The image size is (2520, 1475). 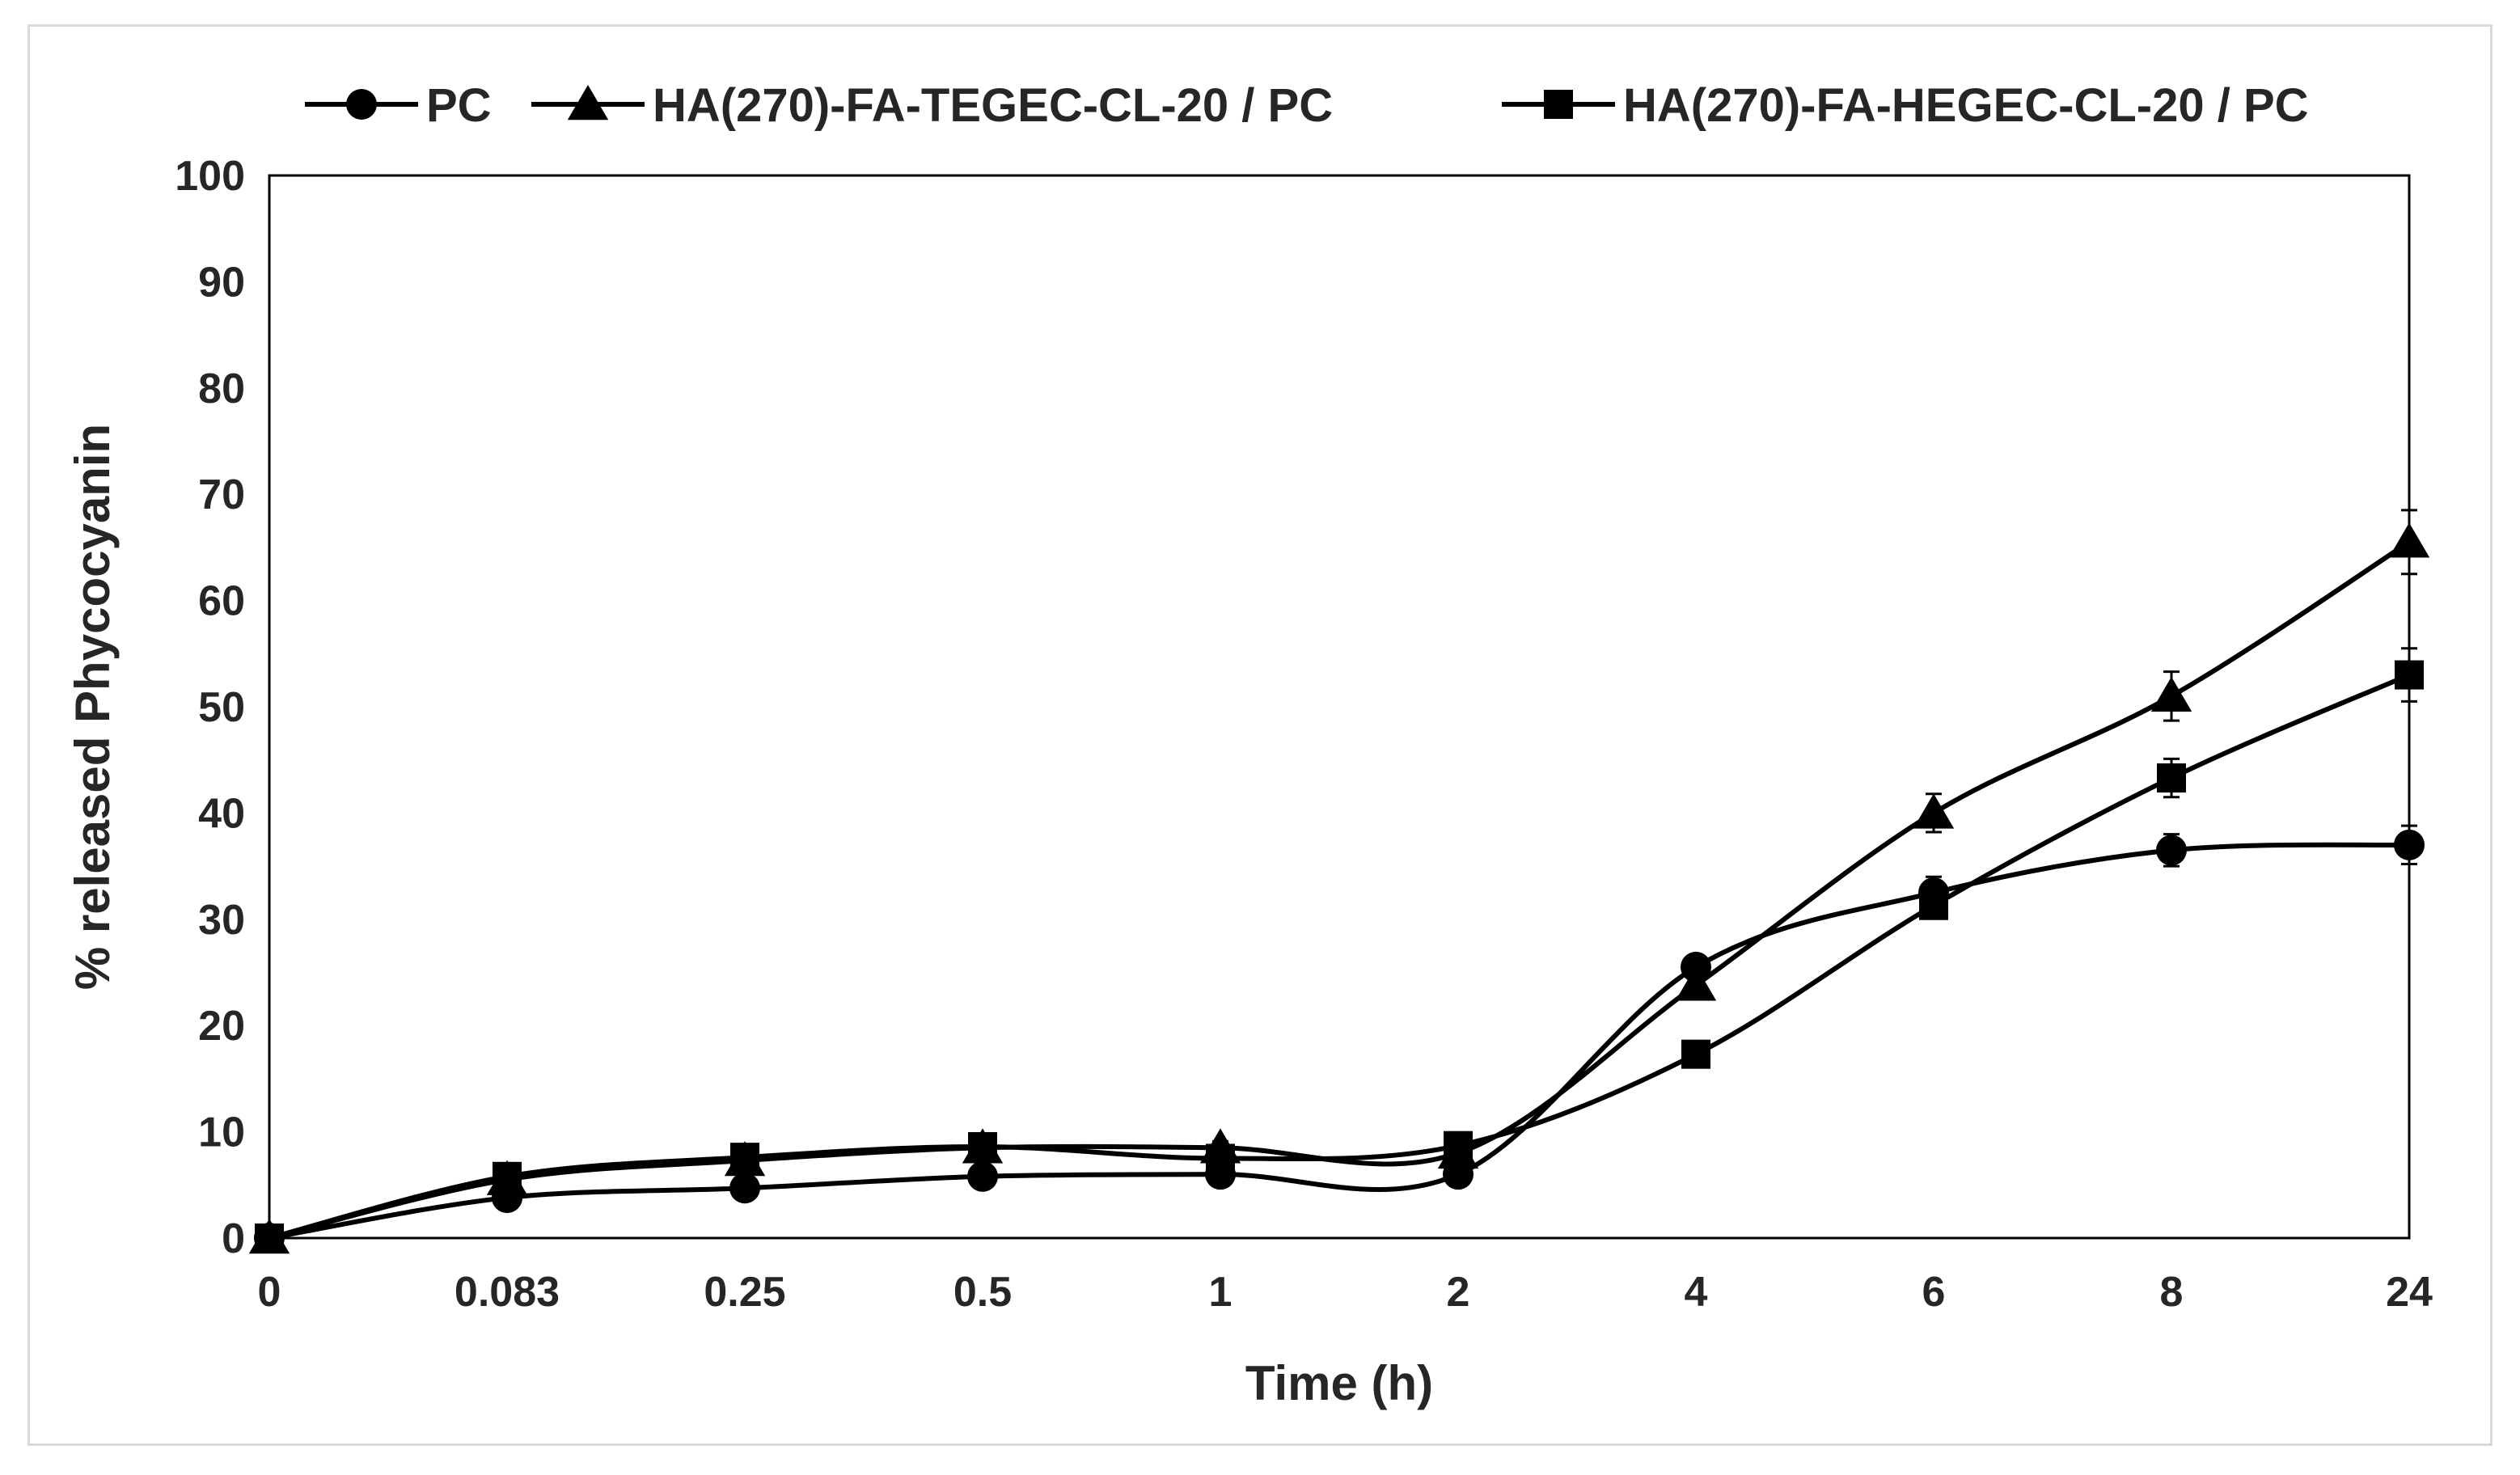 I want to click on legend-marker-square, so click(x=1558, y=104).